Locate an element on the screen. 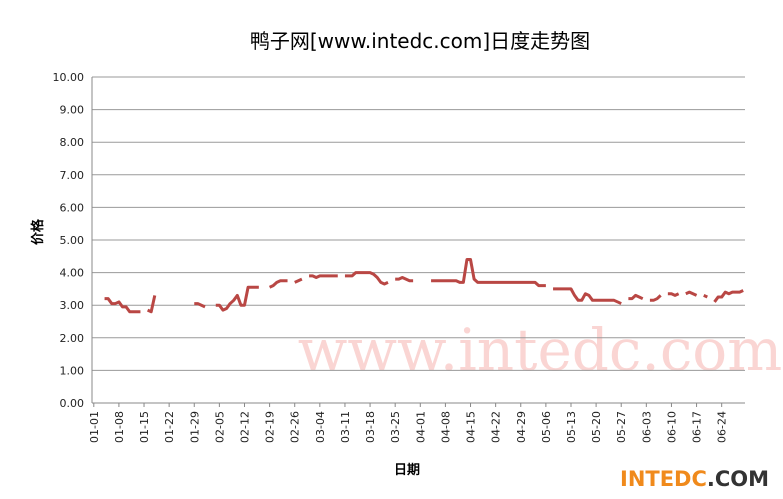  x-tick-label: 02-19 is located at coordinates (270, 427).